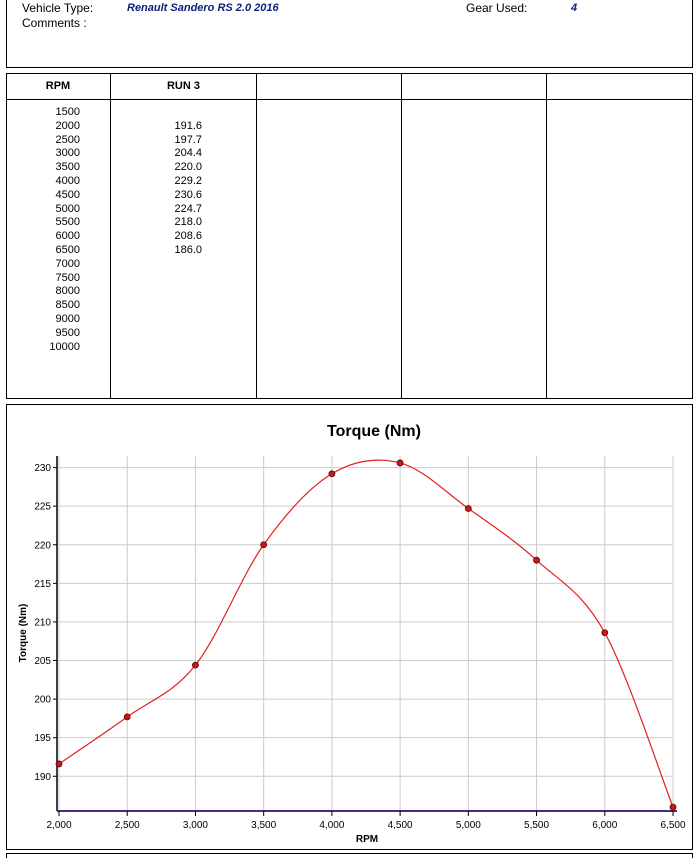 Image resolution: width=698 pixels, height=858 pixels. What do you see at coordinates (400, 825) in the screenshot?
I see `x-tick-label: 4,500` at bounding box center [400, 825].